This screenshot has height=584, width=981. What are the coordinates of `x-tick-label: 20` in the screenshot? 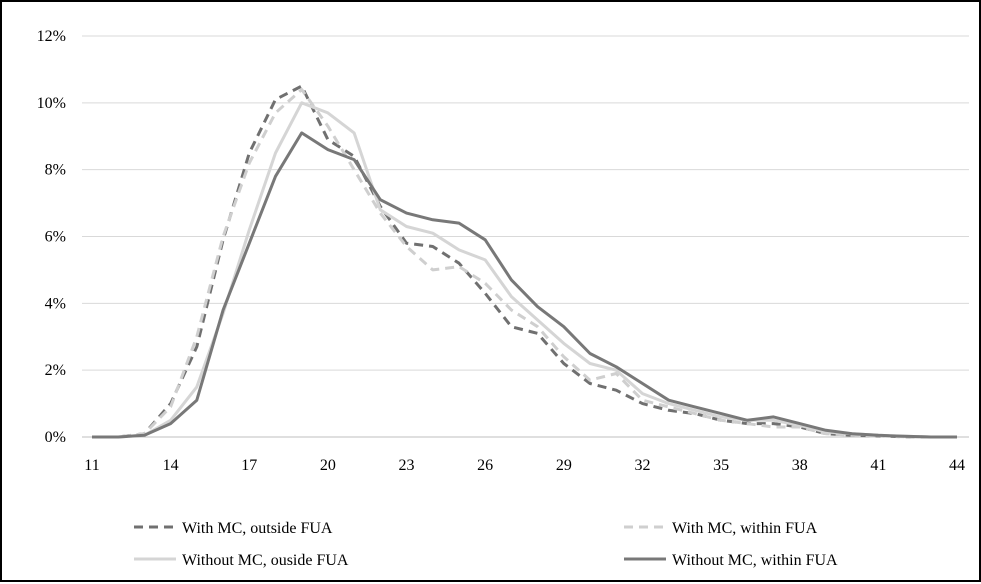 It's located at (328, 465).